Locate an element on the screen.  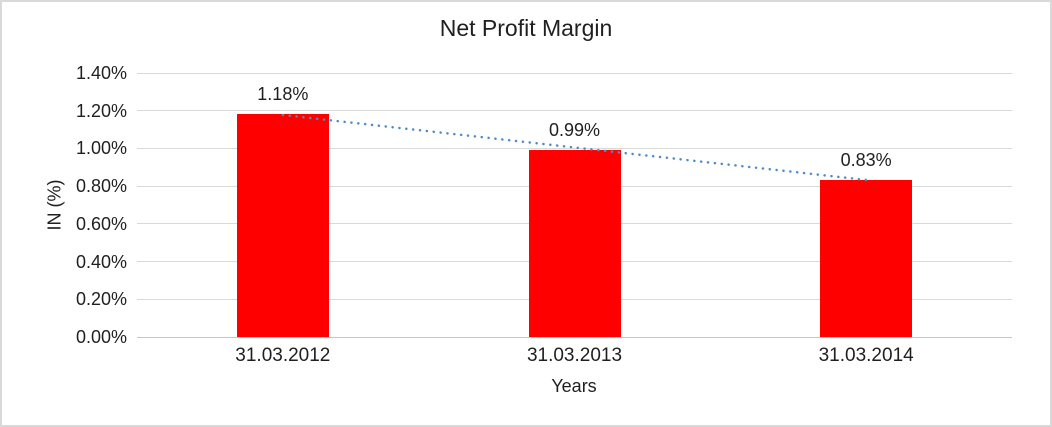
x-tick-label: 31.03.2012 is located at coordinates (283, 355).